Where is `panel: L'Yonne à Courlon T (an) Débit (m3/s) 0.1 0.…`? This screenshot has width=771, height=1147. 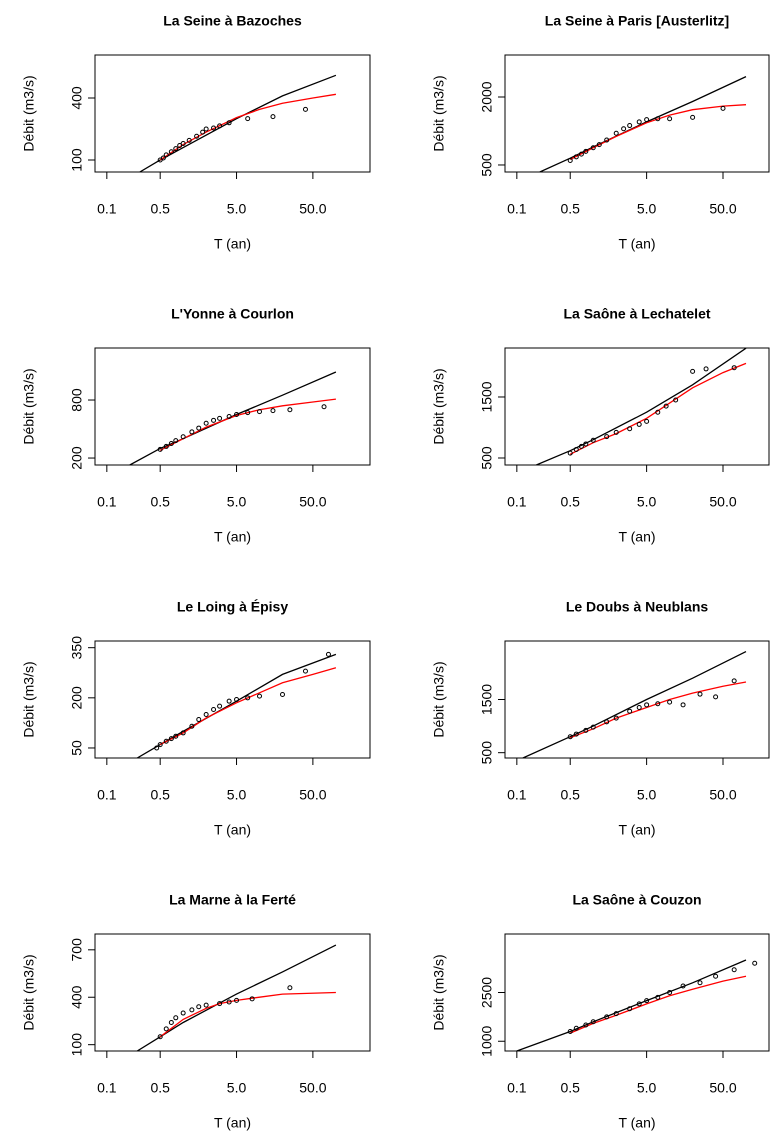 panel: L'Yonne à Courlon T (an) Débit (m3/s) 0.1 0.… is located at coordinates (196, 425).